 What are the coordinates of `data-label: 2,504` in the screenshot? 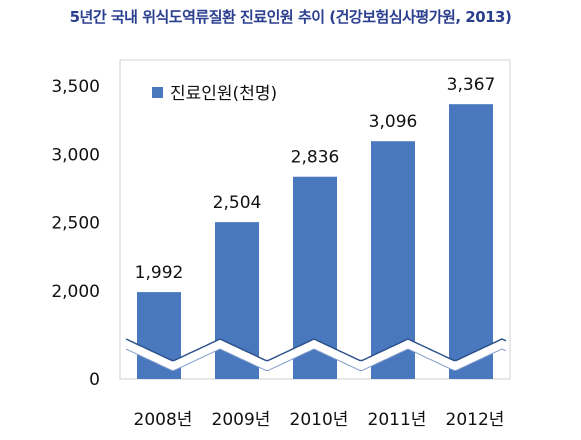 It's located at (237, 203).